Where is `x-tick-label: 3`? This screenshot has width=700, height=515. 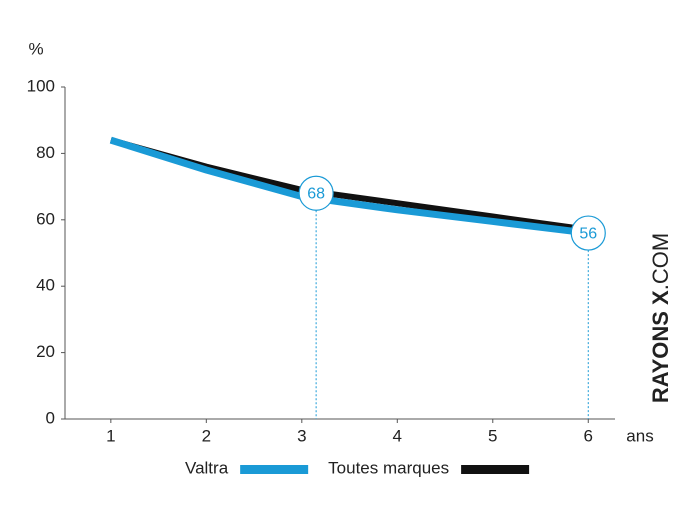 x-tick-label: 3 is located at coordinates (301, 435).